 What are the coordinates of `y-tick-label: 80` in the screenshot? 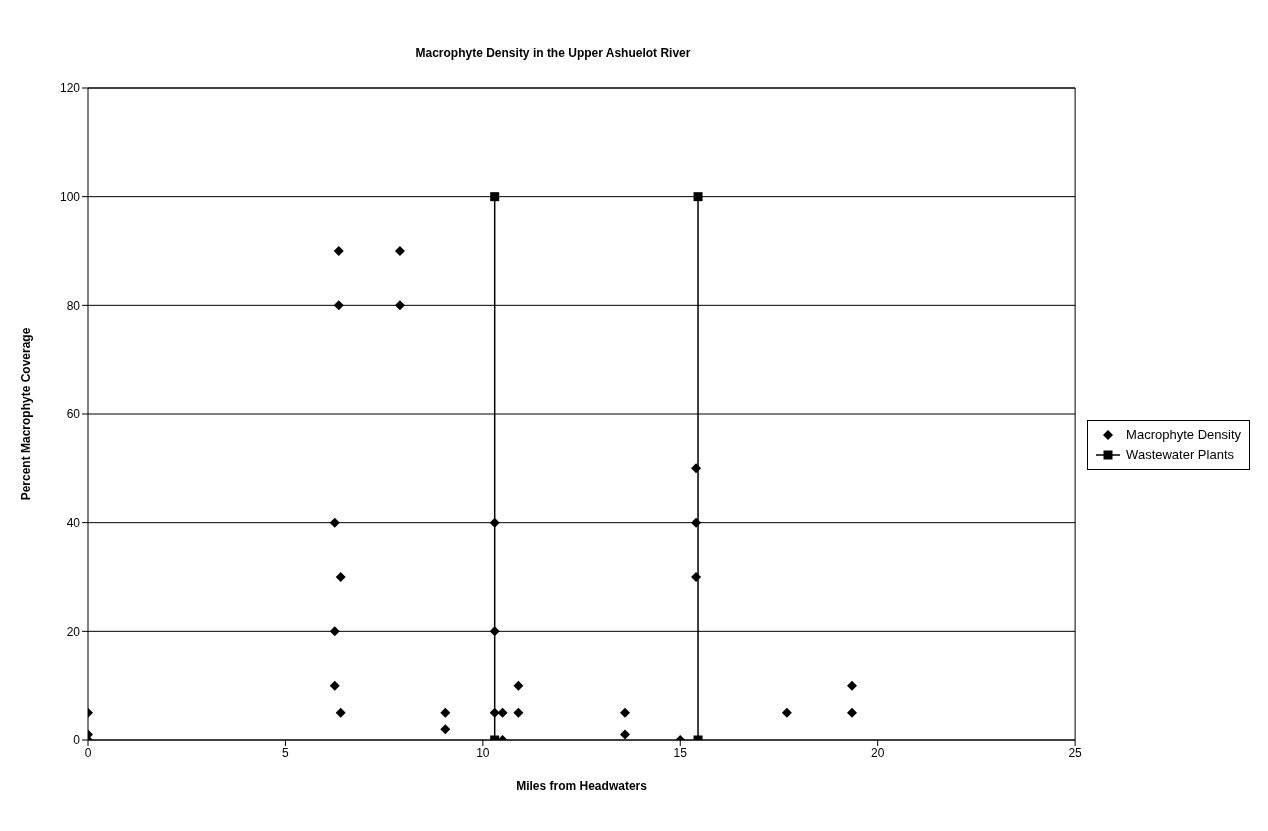 It's located at (73, 305).